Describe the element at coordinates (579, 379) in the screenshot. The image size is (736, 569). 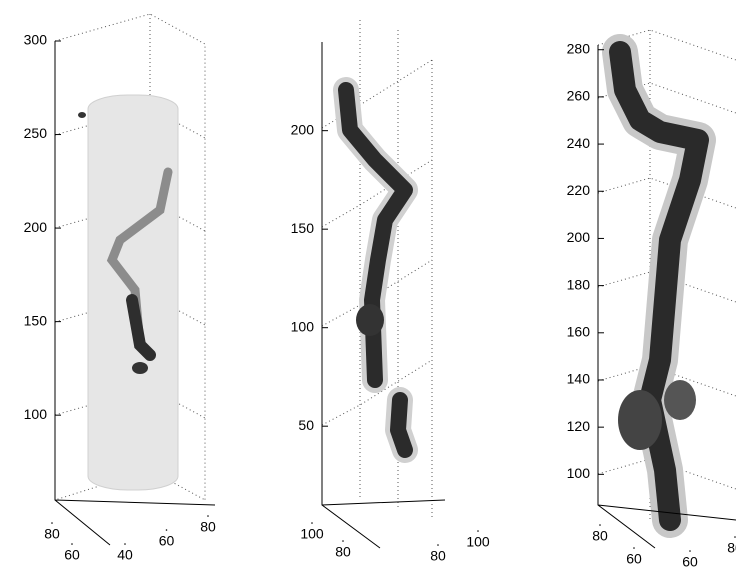
I see `z-tick-label: 140` at that location.